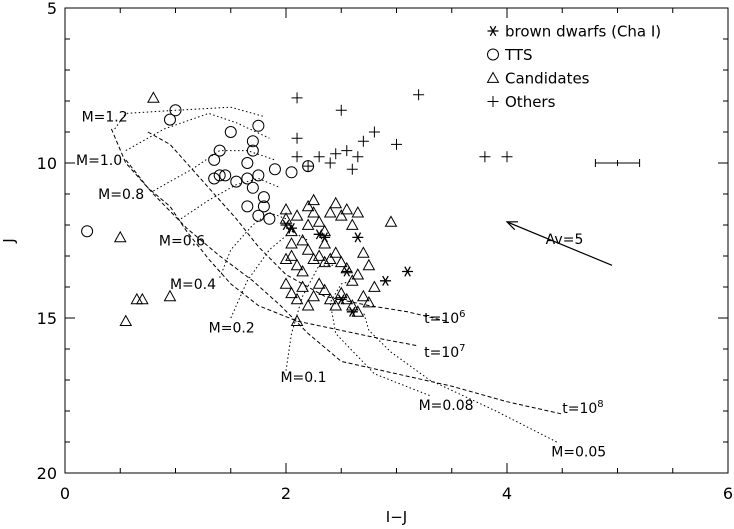  Describe the element at coordinates (512, 226) in the screenshot. I see `extinction-vector-head` at that location.